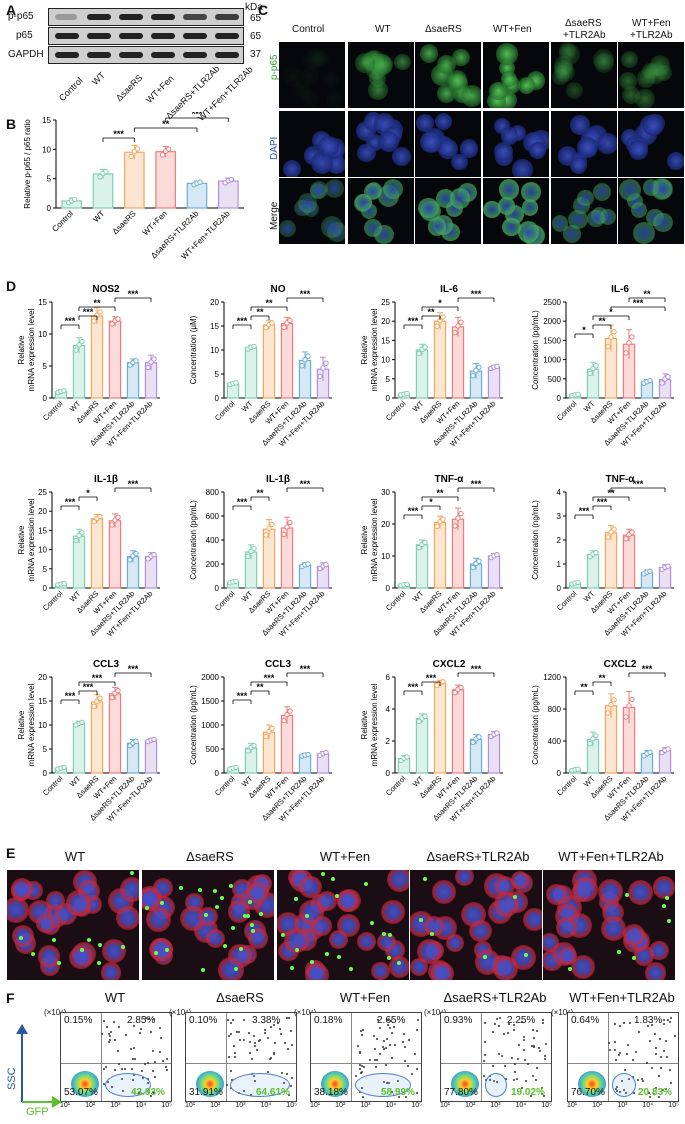  I want to click on y-axis-label: Concentration (μM), so click(193, 349).